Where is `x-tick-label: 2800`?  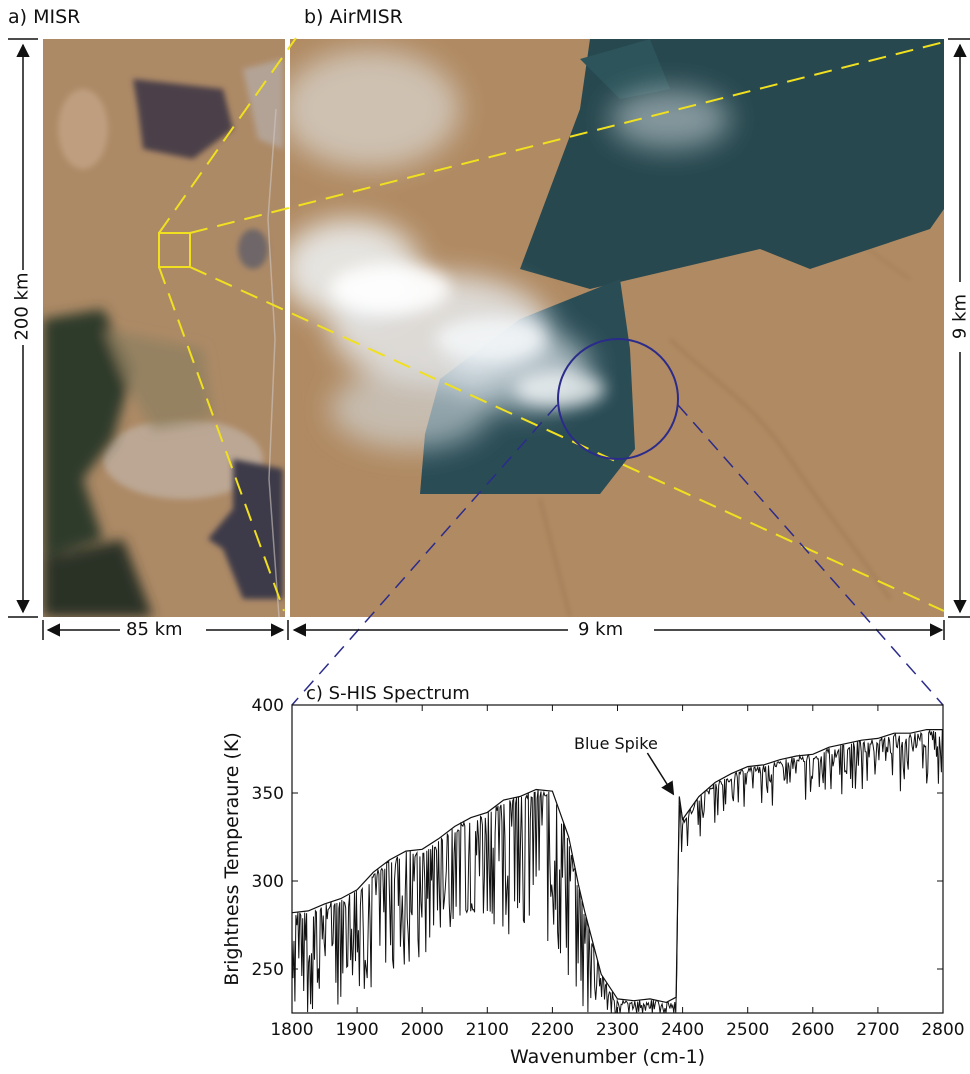
x-tick-label: 2800 is located at coordinates (942, 1030).